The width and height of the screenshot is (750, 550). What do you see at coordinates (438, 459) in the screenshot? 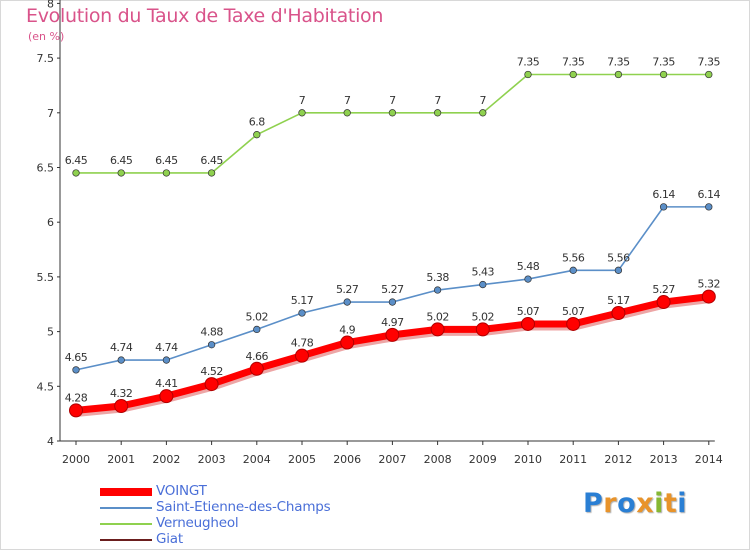
I see `x-tick-label: 2008` at bounding box center [438, 459].